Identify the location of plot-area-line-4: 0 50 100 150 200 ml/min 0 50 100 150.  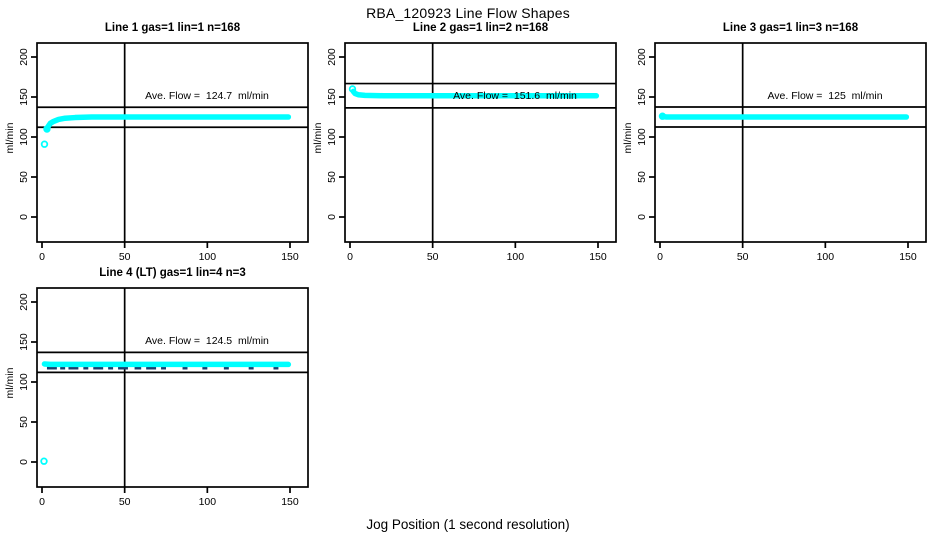
(156, 397).